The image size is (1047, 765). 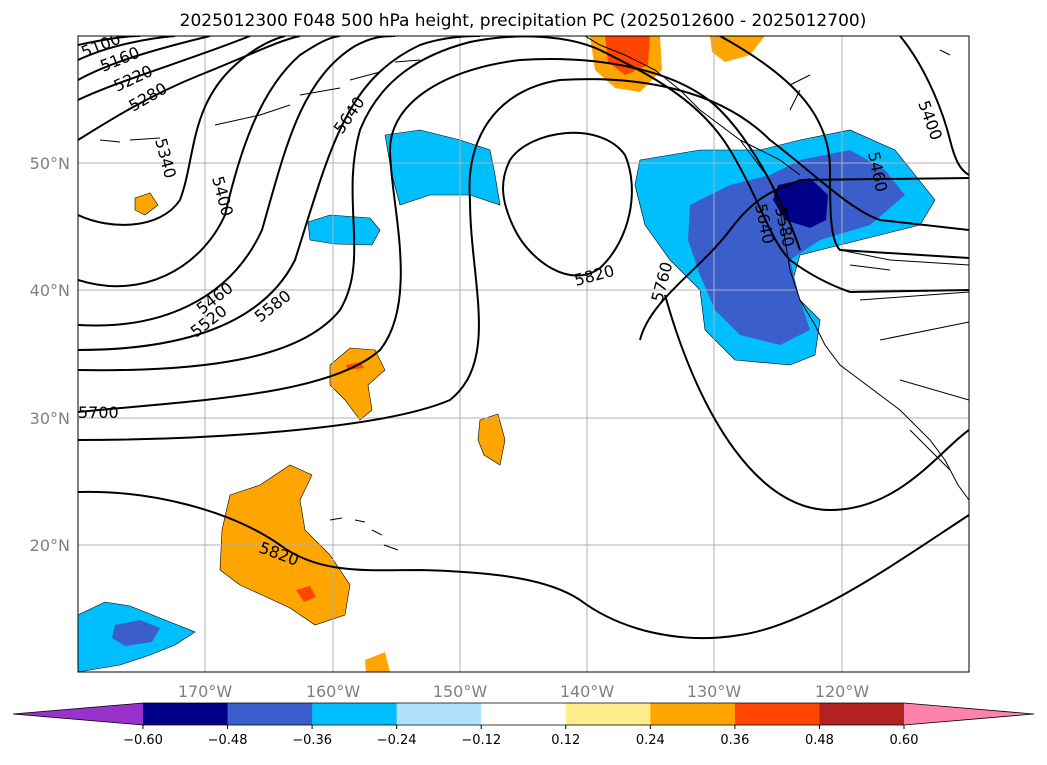 I want to click on lat-tick-label: 40°N, so click(x=50, y=290).